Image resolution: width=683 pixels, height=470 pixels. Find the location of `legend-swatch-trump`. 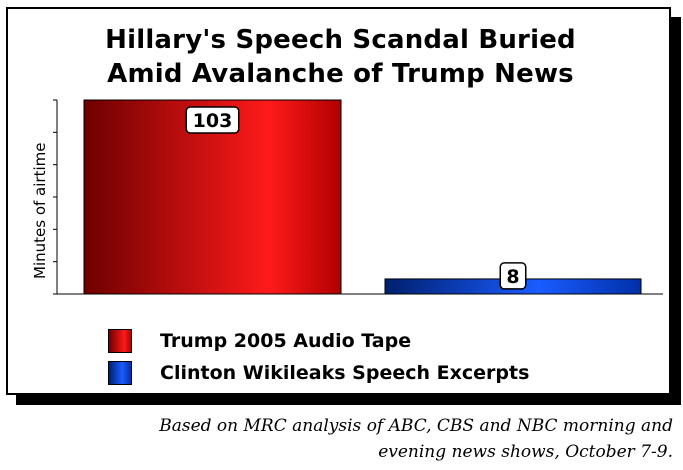

legend-swatch-trump is located at coordinates (120, 341).